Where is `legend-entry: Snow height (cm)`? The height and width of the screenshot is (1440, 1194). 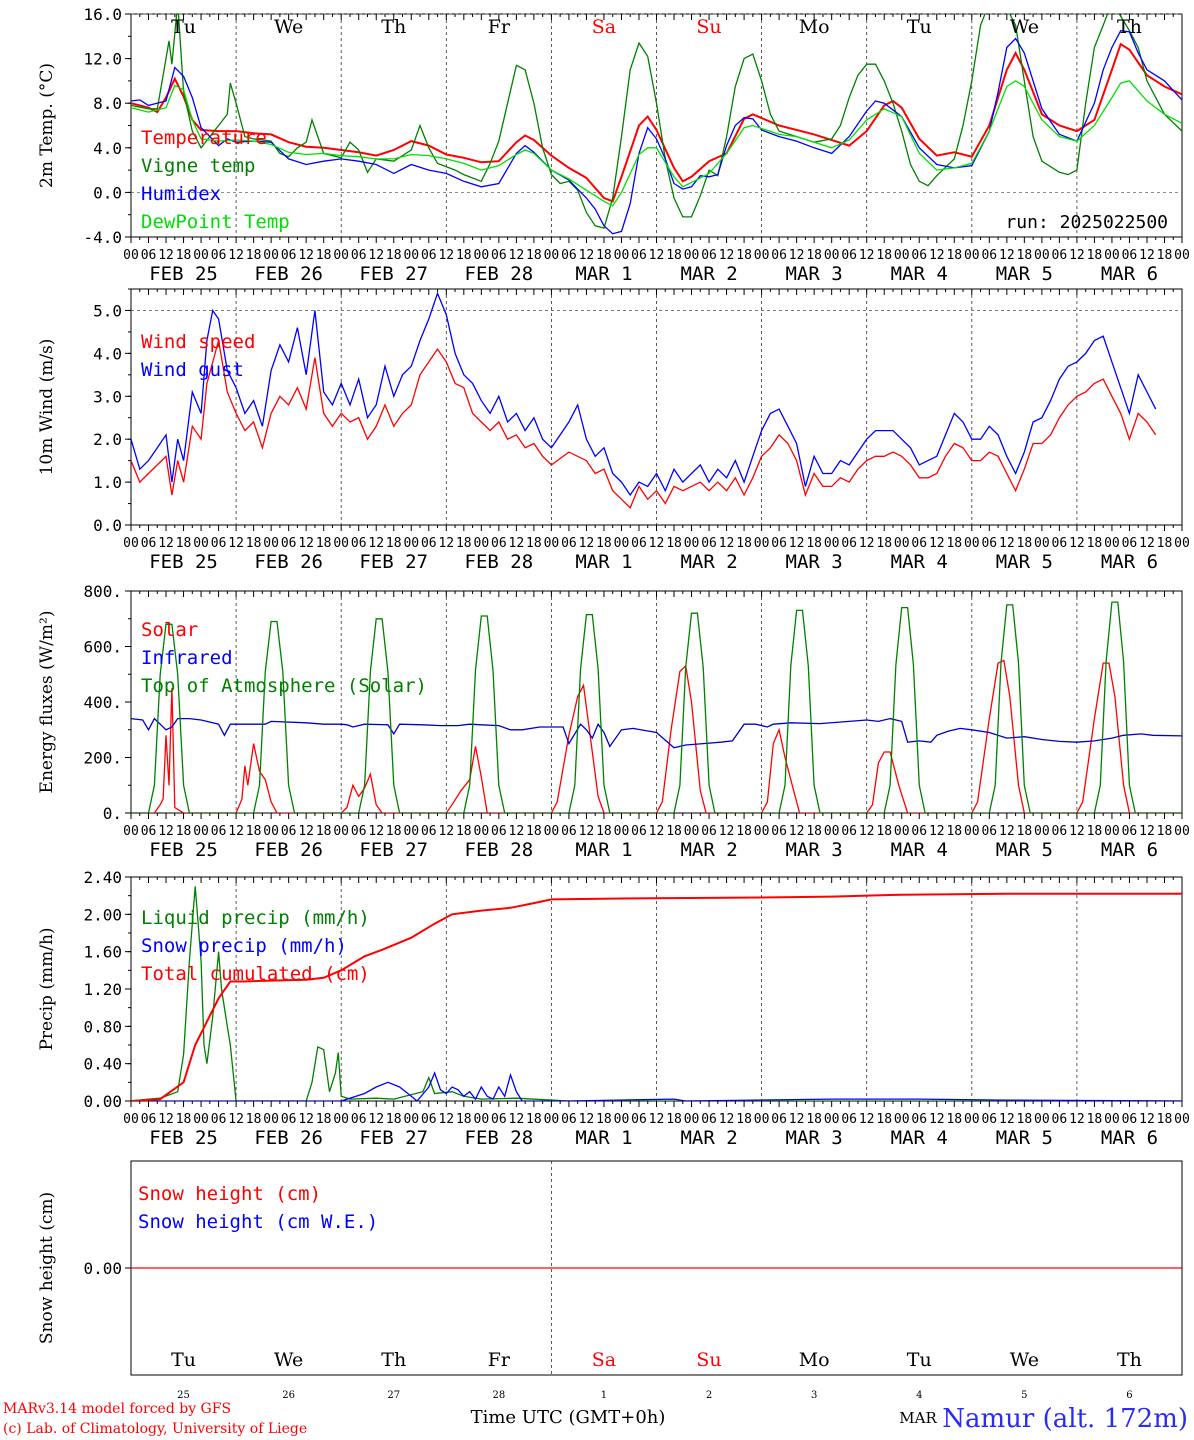
legend-entry: Snow height (cm) is located at coordinates (229, 1194).